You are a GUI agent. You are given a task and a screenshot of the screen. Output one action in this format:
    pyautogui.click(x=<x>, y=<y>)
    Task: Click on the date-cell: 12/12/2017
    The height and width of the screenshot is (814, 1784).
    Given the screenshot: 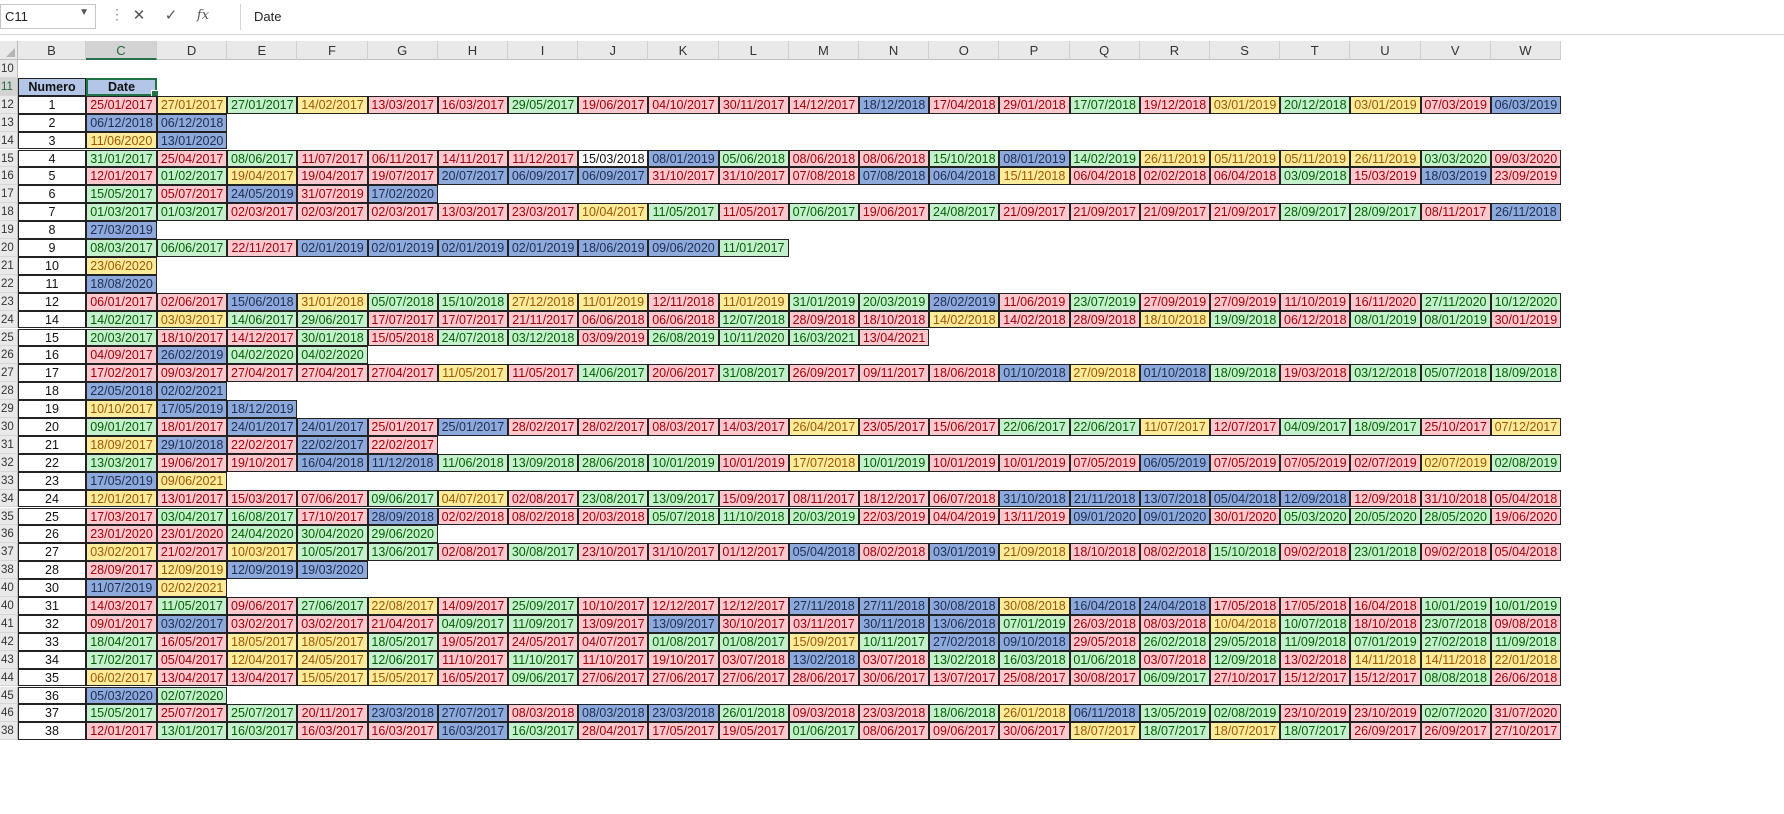 What is the action you would take?
    pyautogui.click(x=683, y=606)
    